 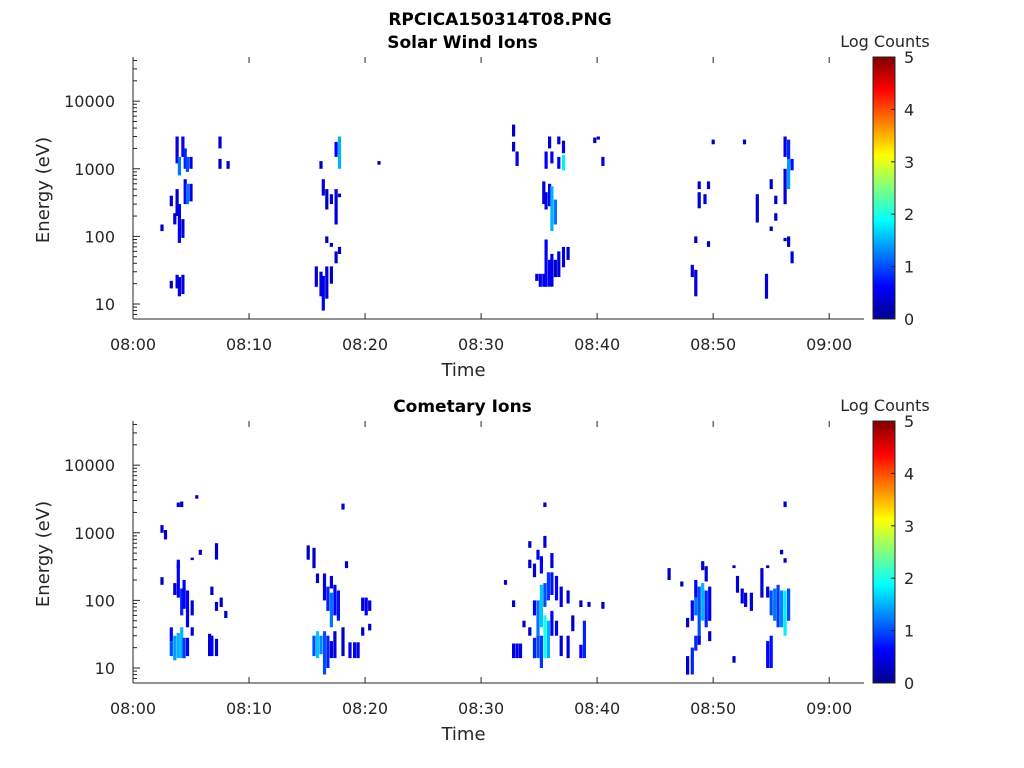 I want to click on x-tick-label: 08:50, so click(x=713, y=344).